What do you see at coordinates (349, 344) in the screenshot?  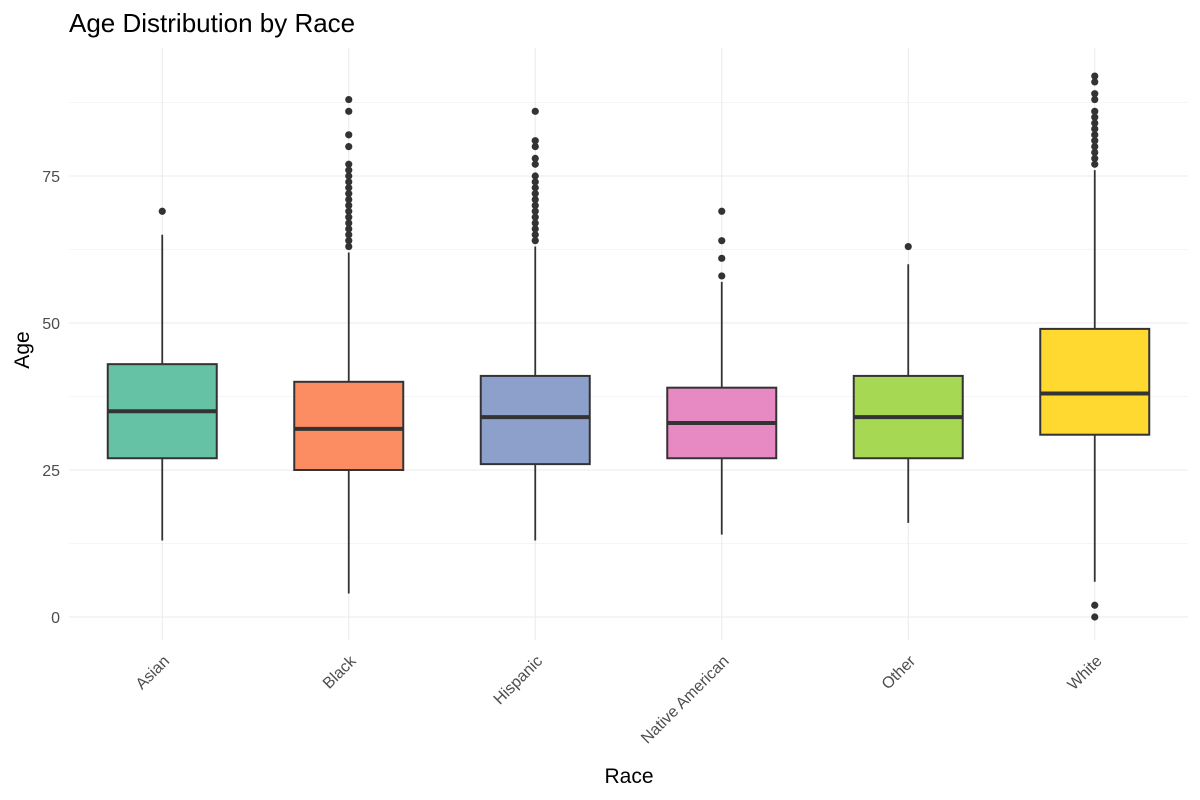 I see `box-black` at bounding box center [349, 344].